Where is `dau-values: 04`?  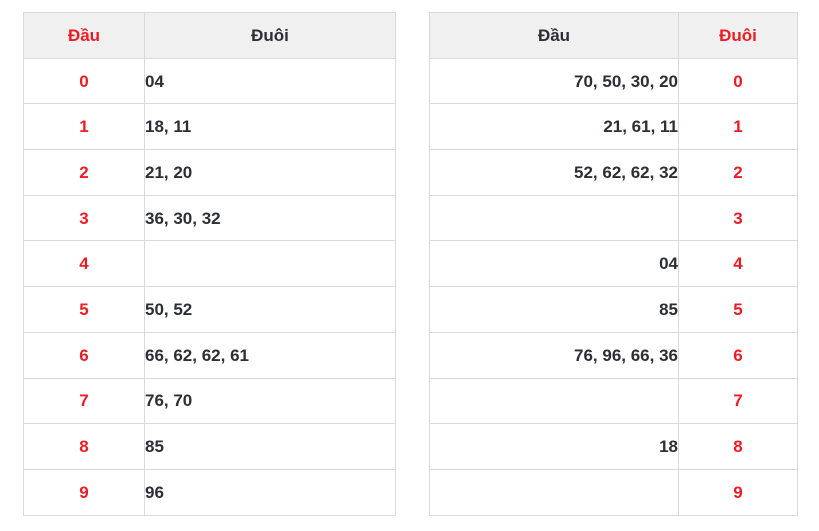 dau-values: 04 is located at coordinates (554, 264).